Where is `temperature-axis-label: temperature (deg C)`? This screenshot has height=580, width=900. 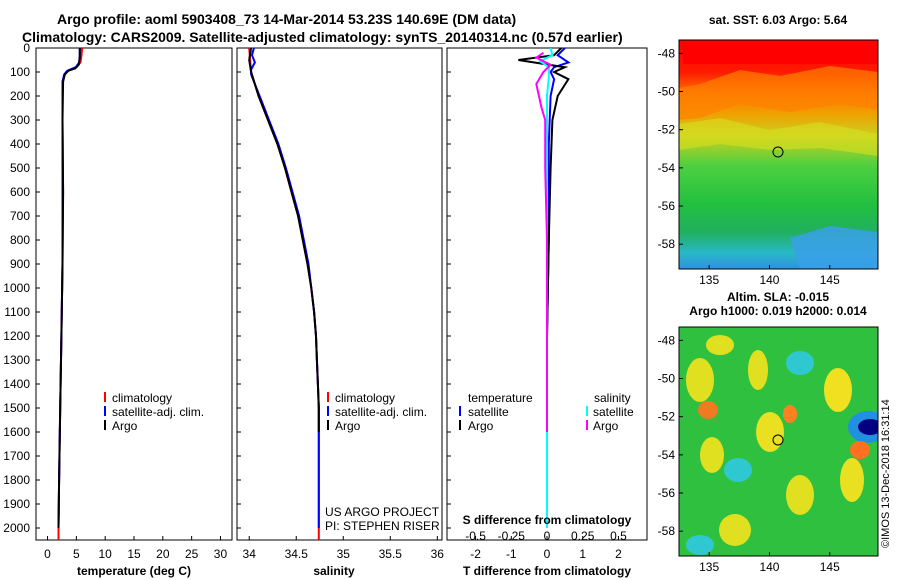
temperature-axis-label: temperature (deg C) is located at coordinates (134, 571).